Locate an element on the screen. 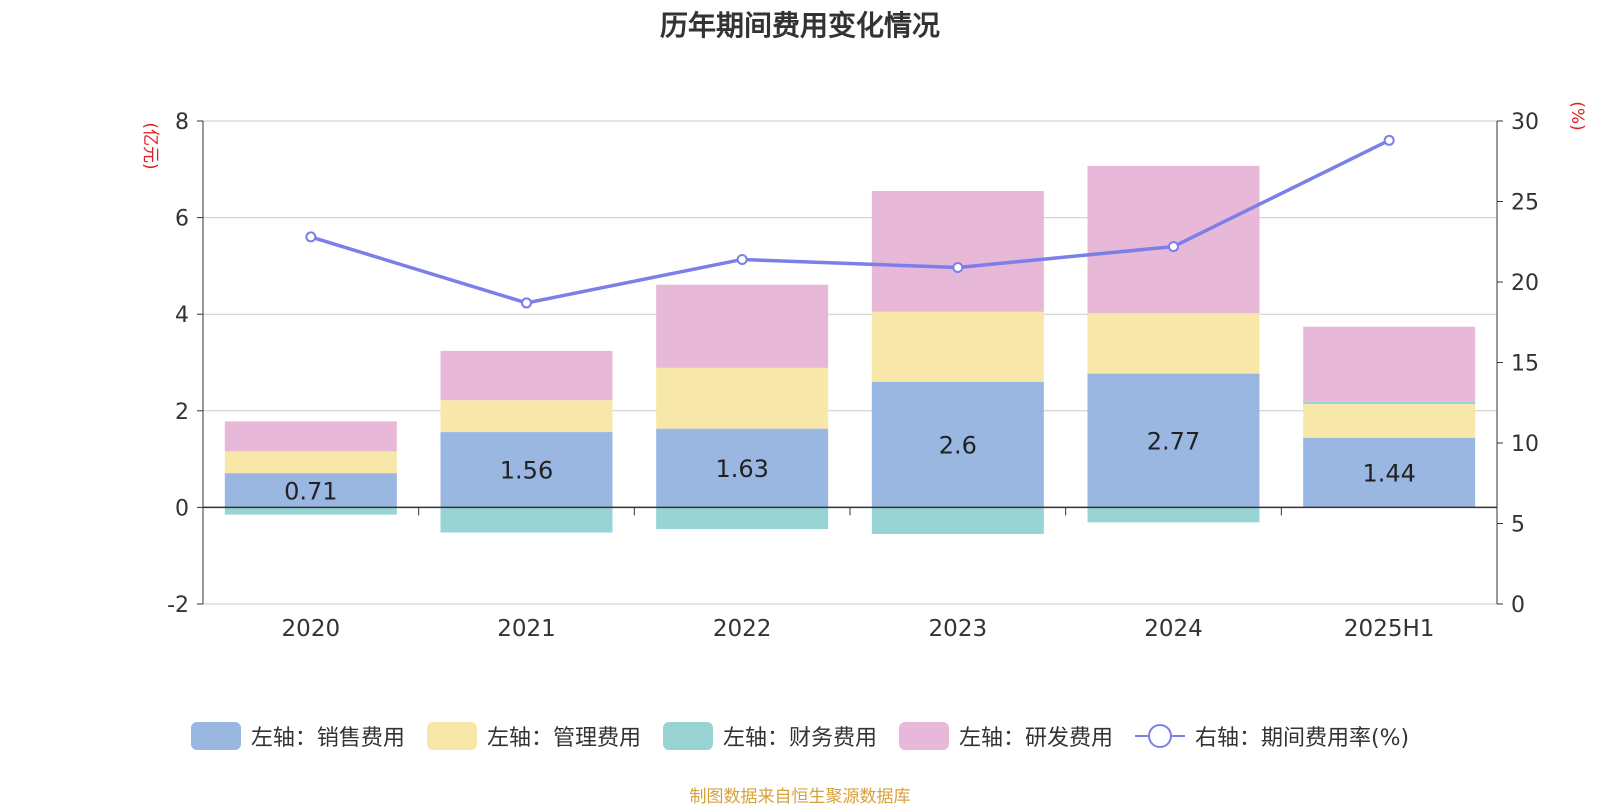 Image resolution: width=1600 pixels, height=807 pixels. category-label: 2021 is located at coordinates (526, 629).